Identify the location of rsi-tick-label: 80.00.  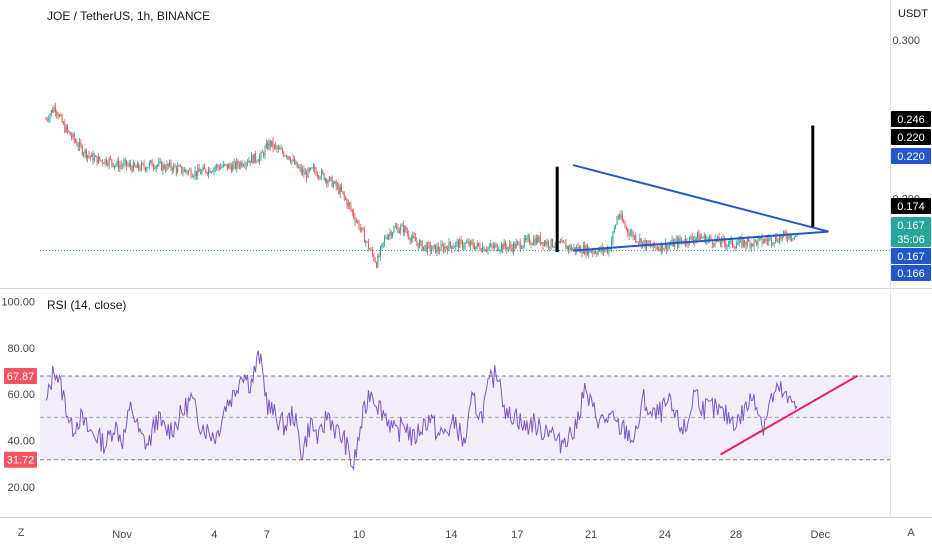
(21, 349).